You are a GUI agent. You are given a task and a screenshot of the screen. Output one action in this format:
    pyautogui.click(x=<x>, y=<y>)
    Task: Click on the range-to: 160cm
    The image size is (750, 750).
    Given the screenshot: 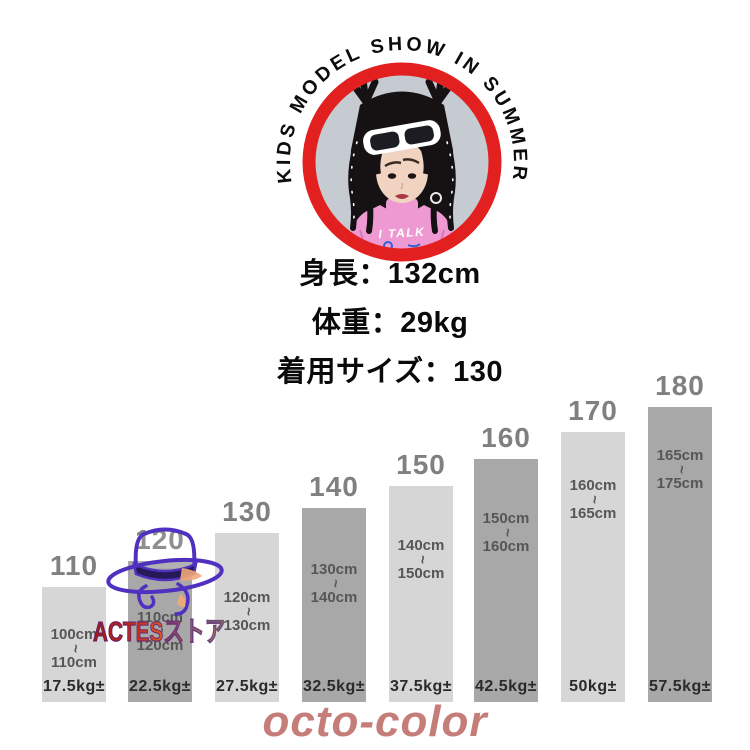 What is the action you would take?
    pyautogui.click(x=506, y=546)
    